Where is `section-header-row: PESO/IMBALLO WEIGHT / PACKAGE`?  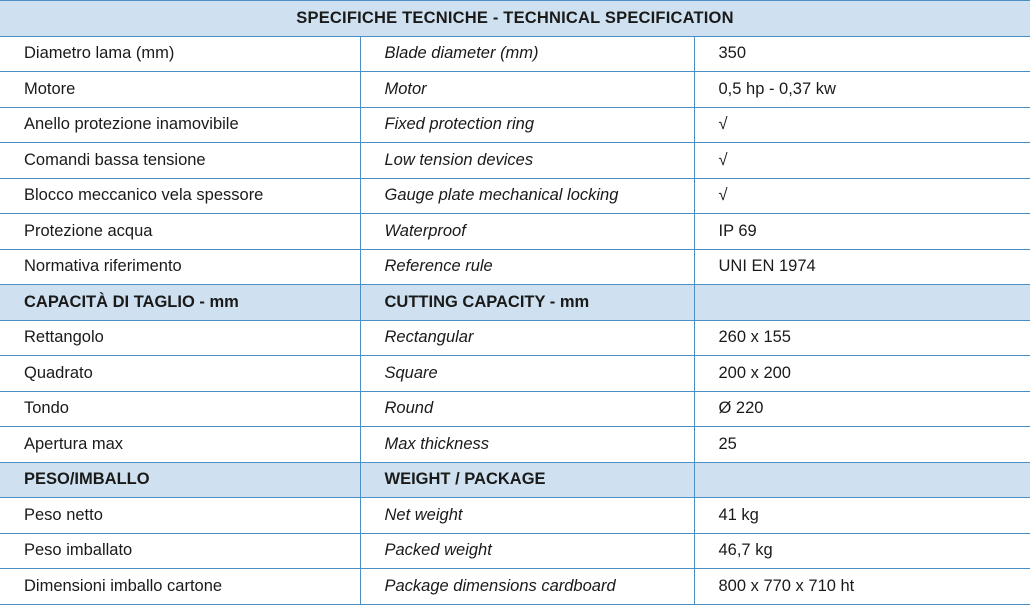
section-header-row: PESO/IMBALLO WEIGHT / PACKAGE is located at coordinates (515, 480).